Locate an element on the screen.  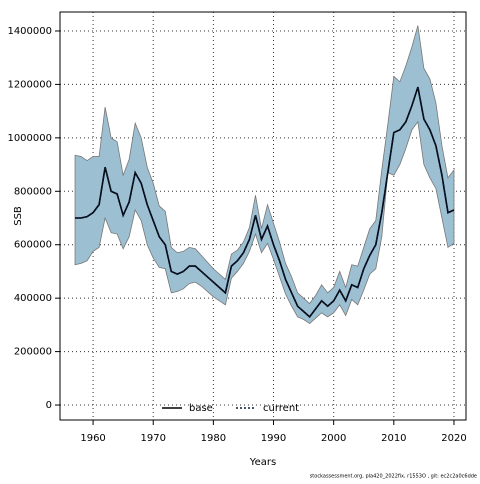
y-tick-label: 400000 is located at coordinates (33, 298).